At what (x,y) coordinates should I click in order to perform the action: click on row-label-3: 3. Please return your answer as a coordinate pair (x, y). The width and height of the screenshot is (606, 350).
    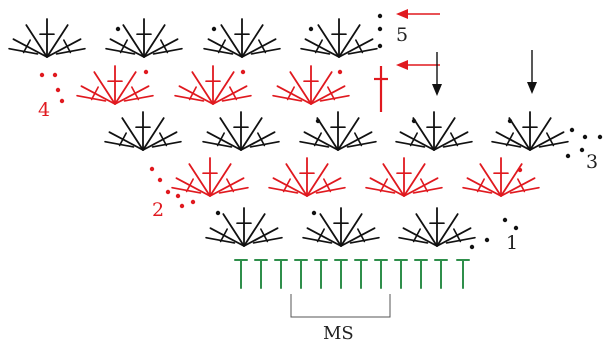
    Looking at the image, I should click on (592, 162).